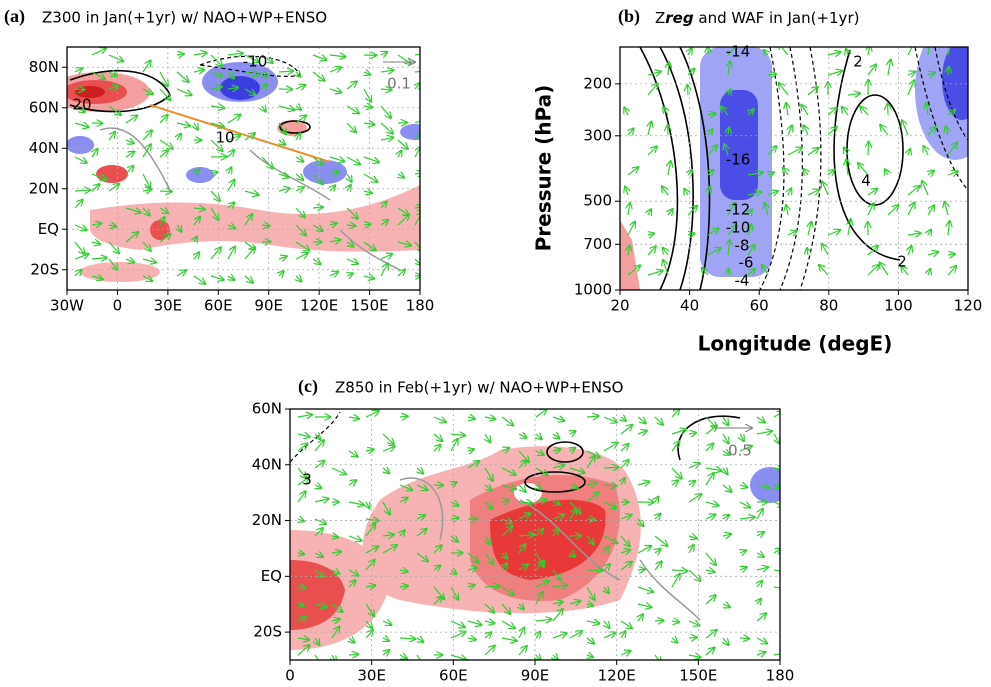  Describe the element at coordinates (759, 306) in the screenshot. I see `x-tick-label: 60` at that location.